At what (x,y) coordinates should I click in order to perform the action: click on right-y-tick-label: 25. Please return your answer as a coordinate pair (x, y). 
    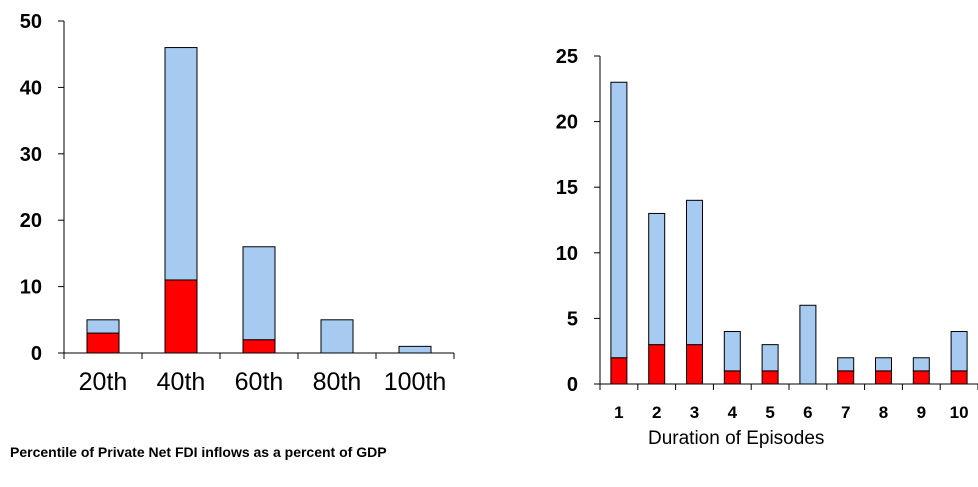
    Looking at the image, I should click on (567, 57).